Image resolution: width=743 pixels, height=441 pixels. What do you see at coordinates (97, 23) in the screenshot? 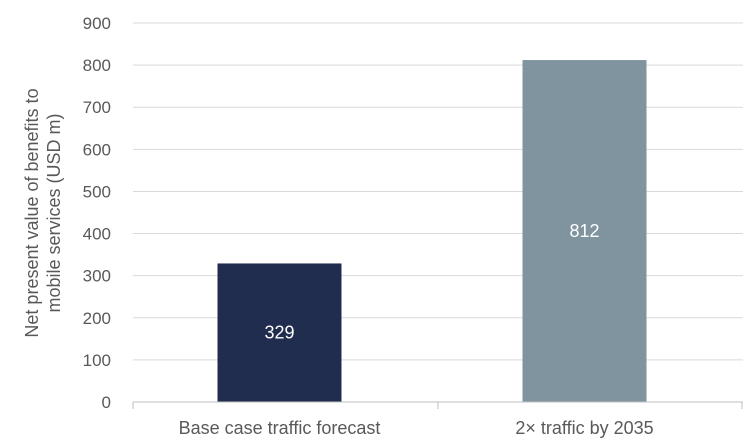
I see `y-tick-label: 900` at bounding box center [97, 23].